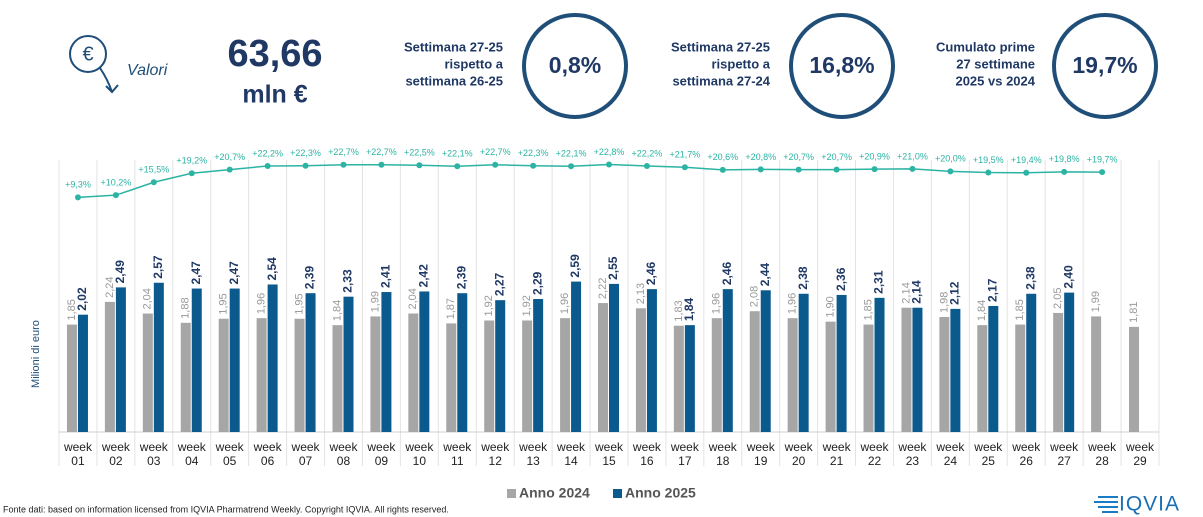 The width and height of the screenshot is (1203, 517). Describe the element at coordinates (950, 454) in the screenshot. I see `x-tick-label: week 24` at that location.